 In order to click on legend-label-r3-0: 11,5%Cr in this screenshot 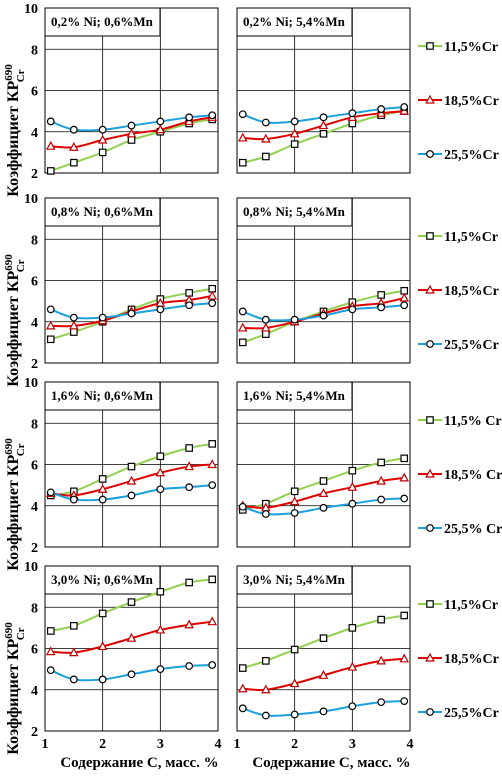, I will do `click(471, 605)`.